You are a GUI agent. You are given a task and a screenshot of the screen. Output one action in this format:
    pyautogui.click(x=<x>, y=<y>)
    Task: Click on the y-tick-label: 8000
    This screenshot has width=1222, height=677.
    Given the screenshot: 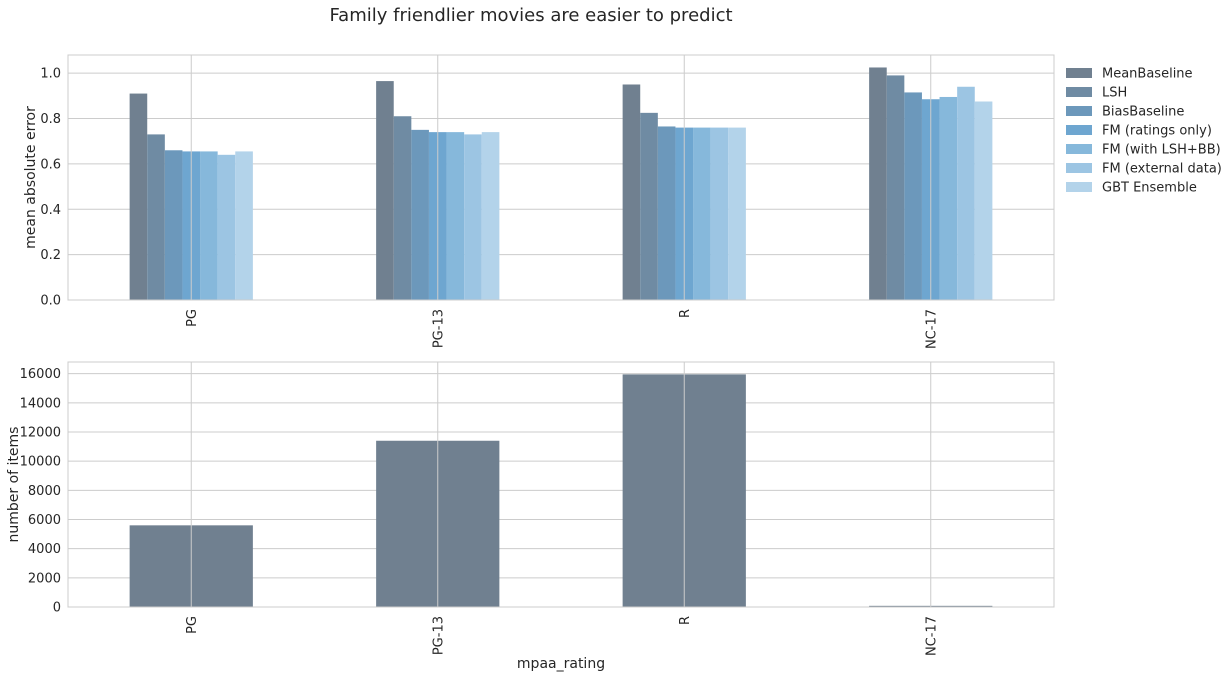 What is the action you would take?
    pyautogui.click(x=44, y=491)
    